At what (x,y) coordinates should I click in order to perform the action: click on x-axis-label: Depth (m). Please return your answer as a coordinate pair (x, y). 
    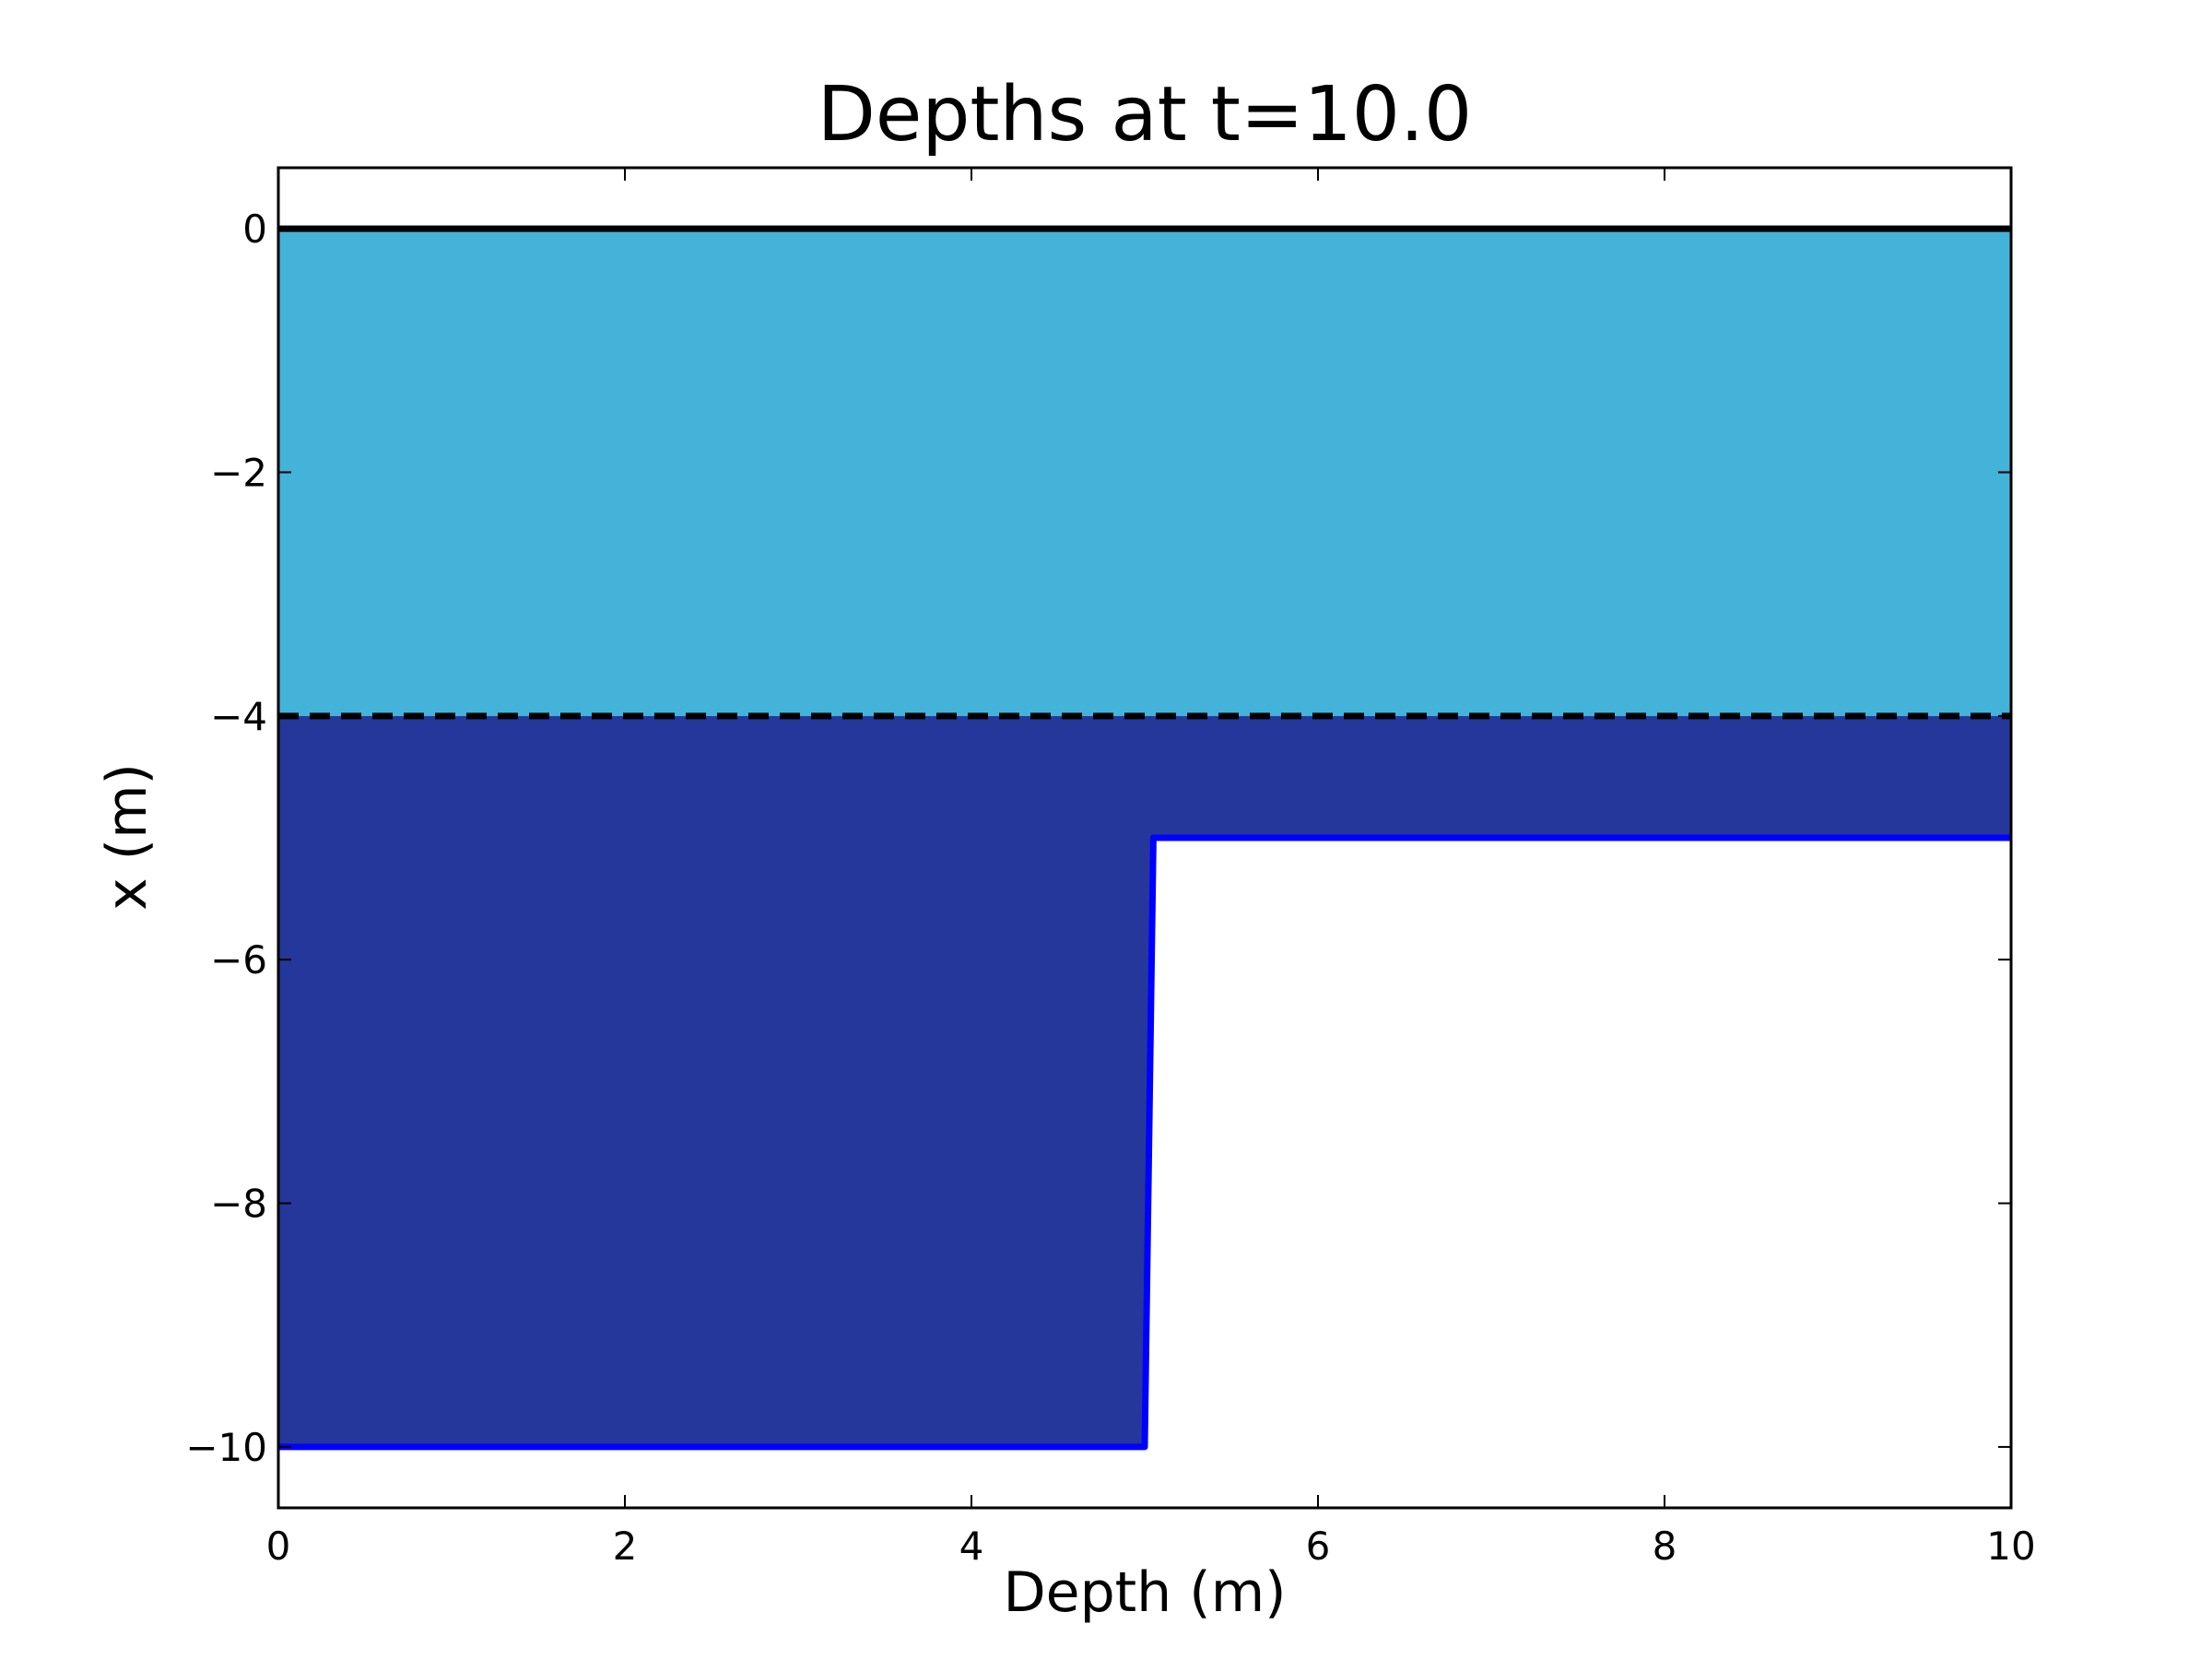
    Looking at the image, I should click on (1144, 1592).